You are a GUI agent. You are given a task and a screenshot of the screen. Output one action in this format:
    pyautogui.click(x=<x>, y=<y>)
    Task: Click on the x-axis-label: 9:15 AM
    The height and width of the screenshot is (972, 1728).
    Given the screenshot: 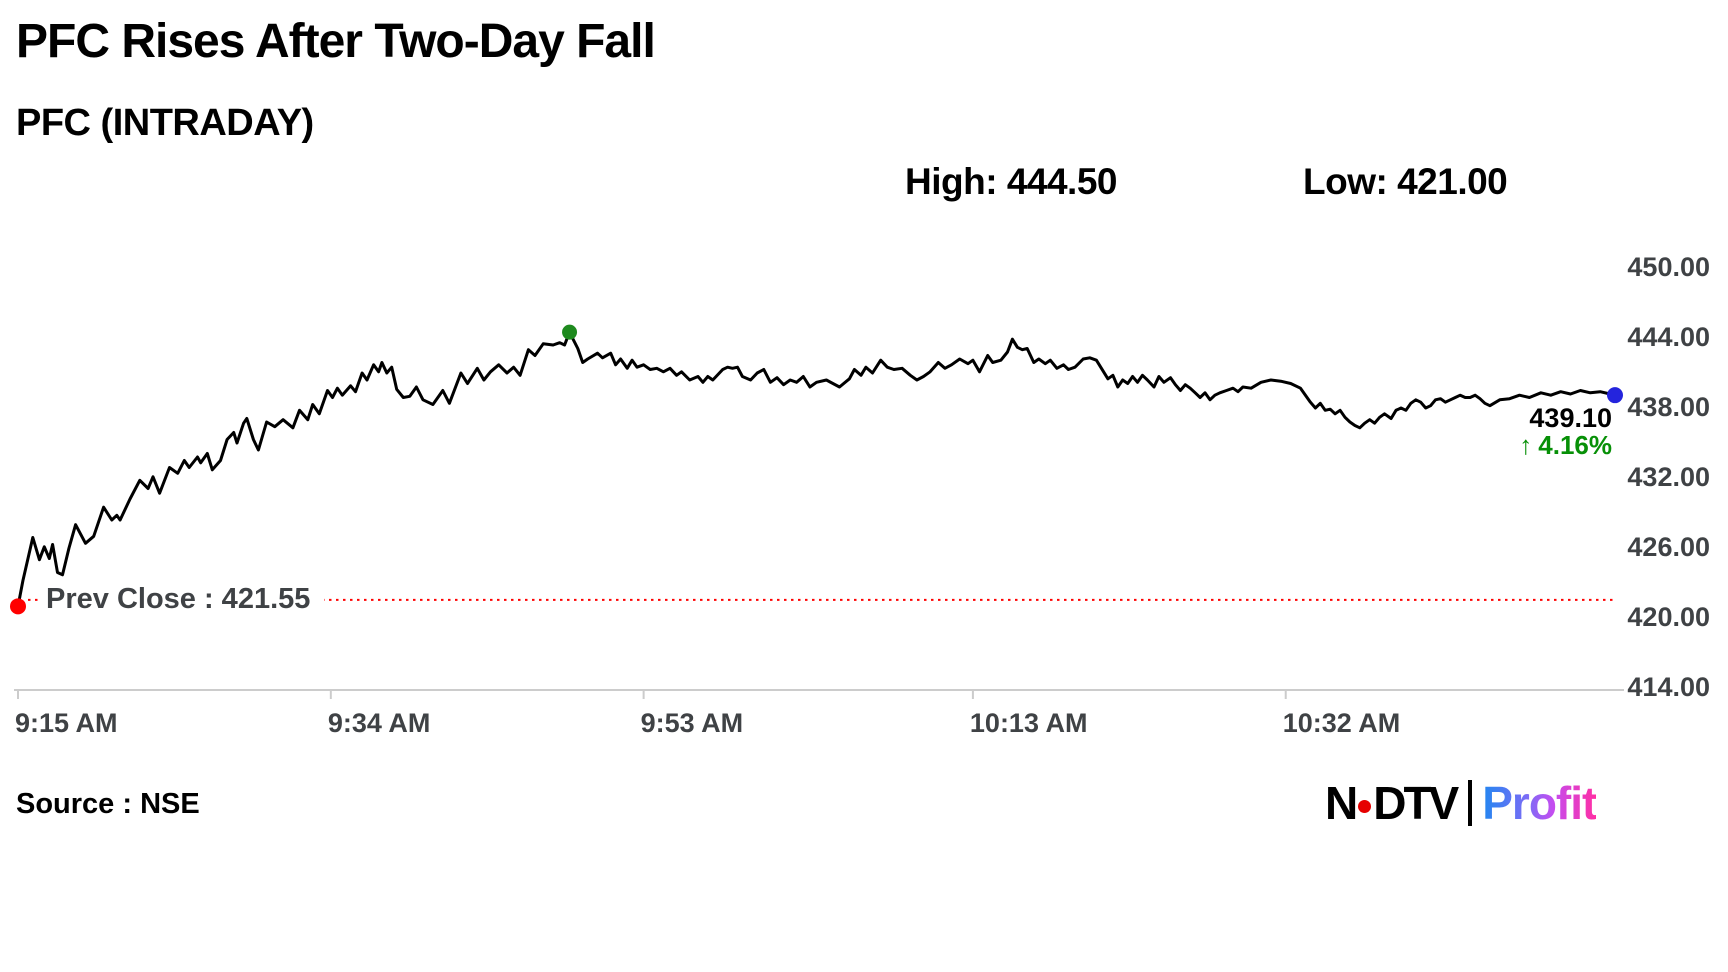 What is the action you would take?
    pyautogui.click(x=66, y=723)
    